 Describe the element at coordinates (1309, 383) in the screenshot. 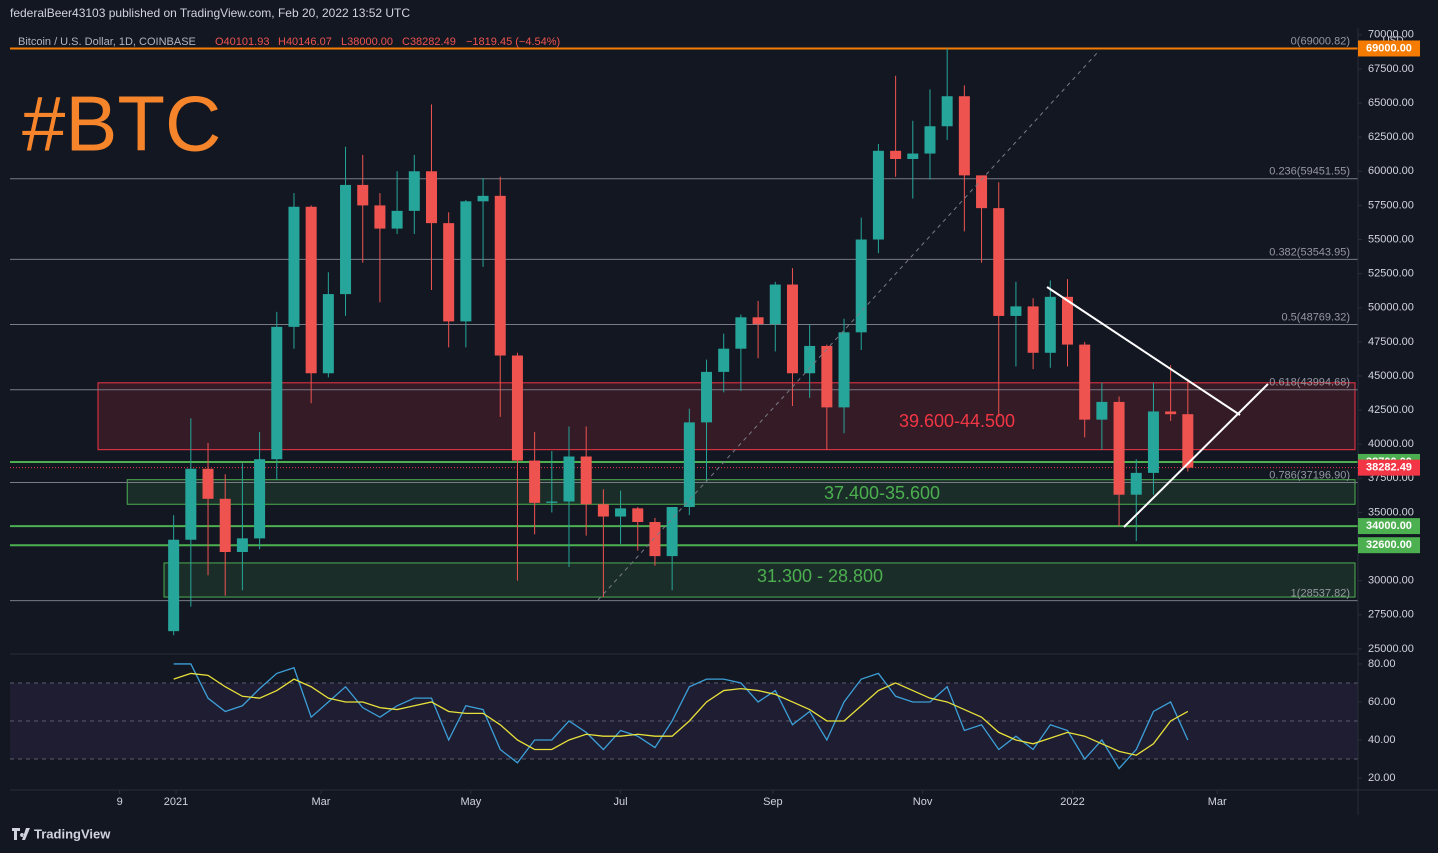

I see `fib-label: 0.618(43994.68)` at that location.